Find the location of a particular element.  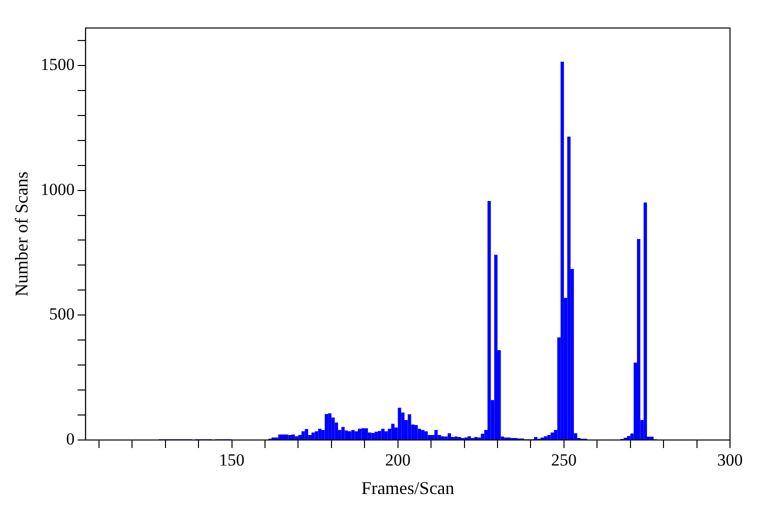

y-tick-label: 1000 is located at coordinates (57, 189).